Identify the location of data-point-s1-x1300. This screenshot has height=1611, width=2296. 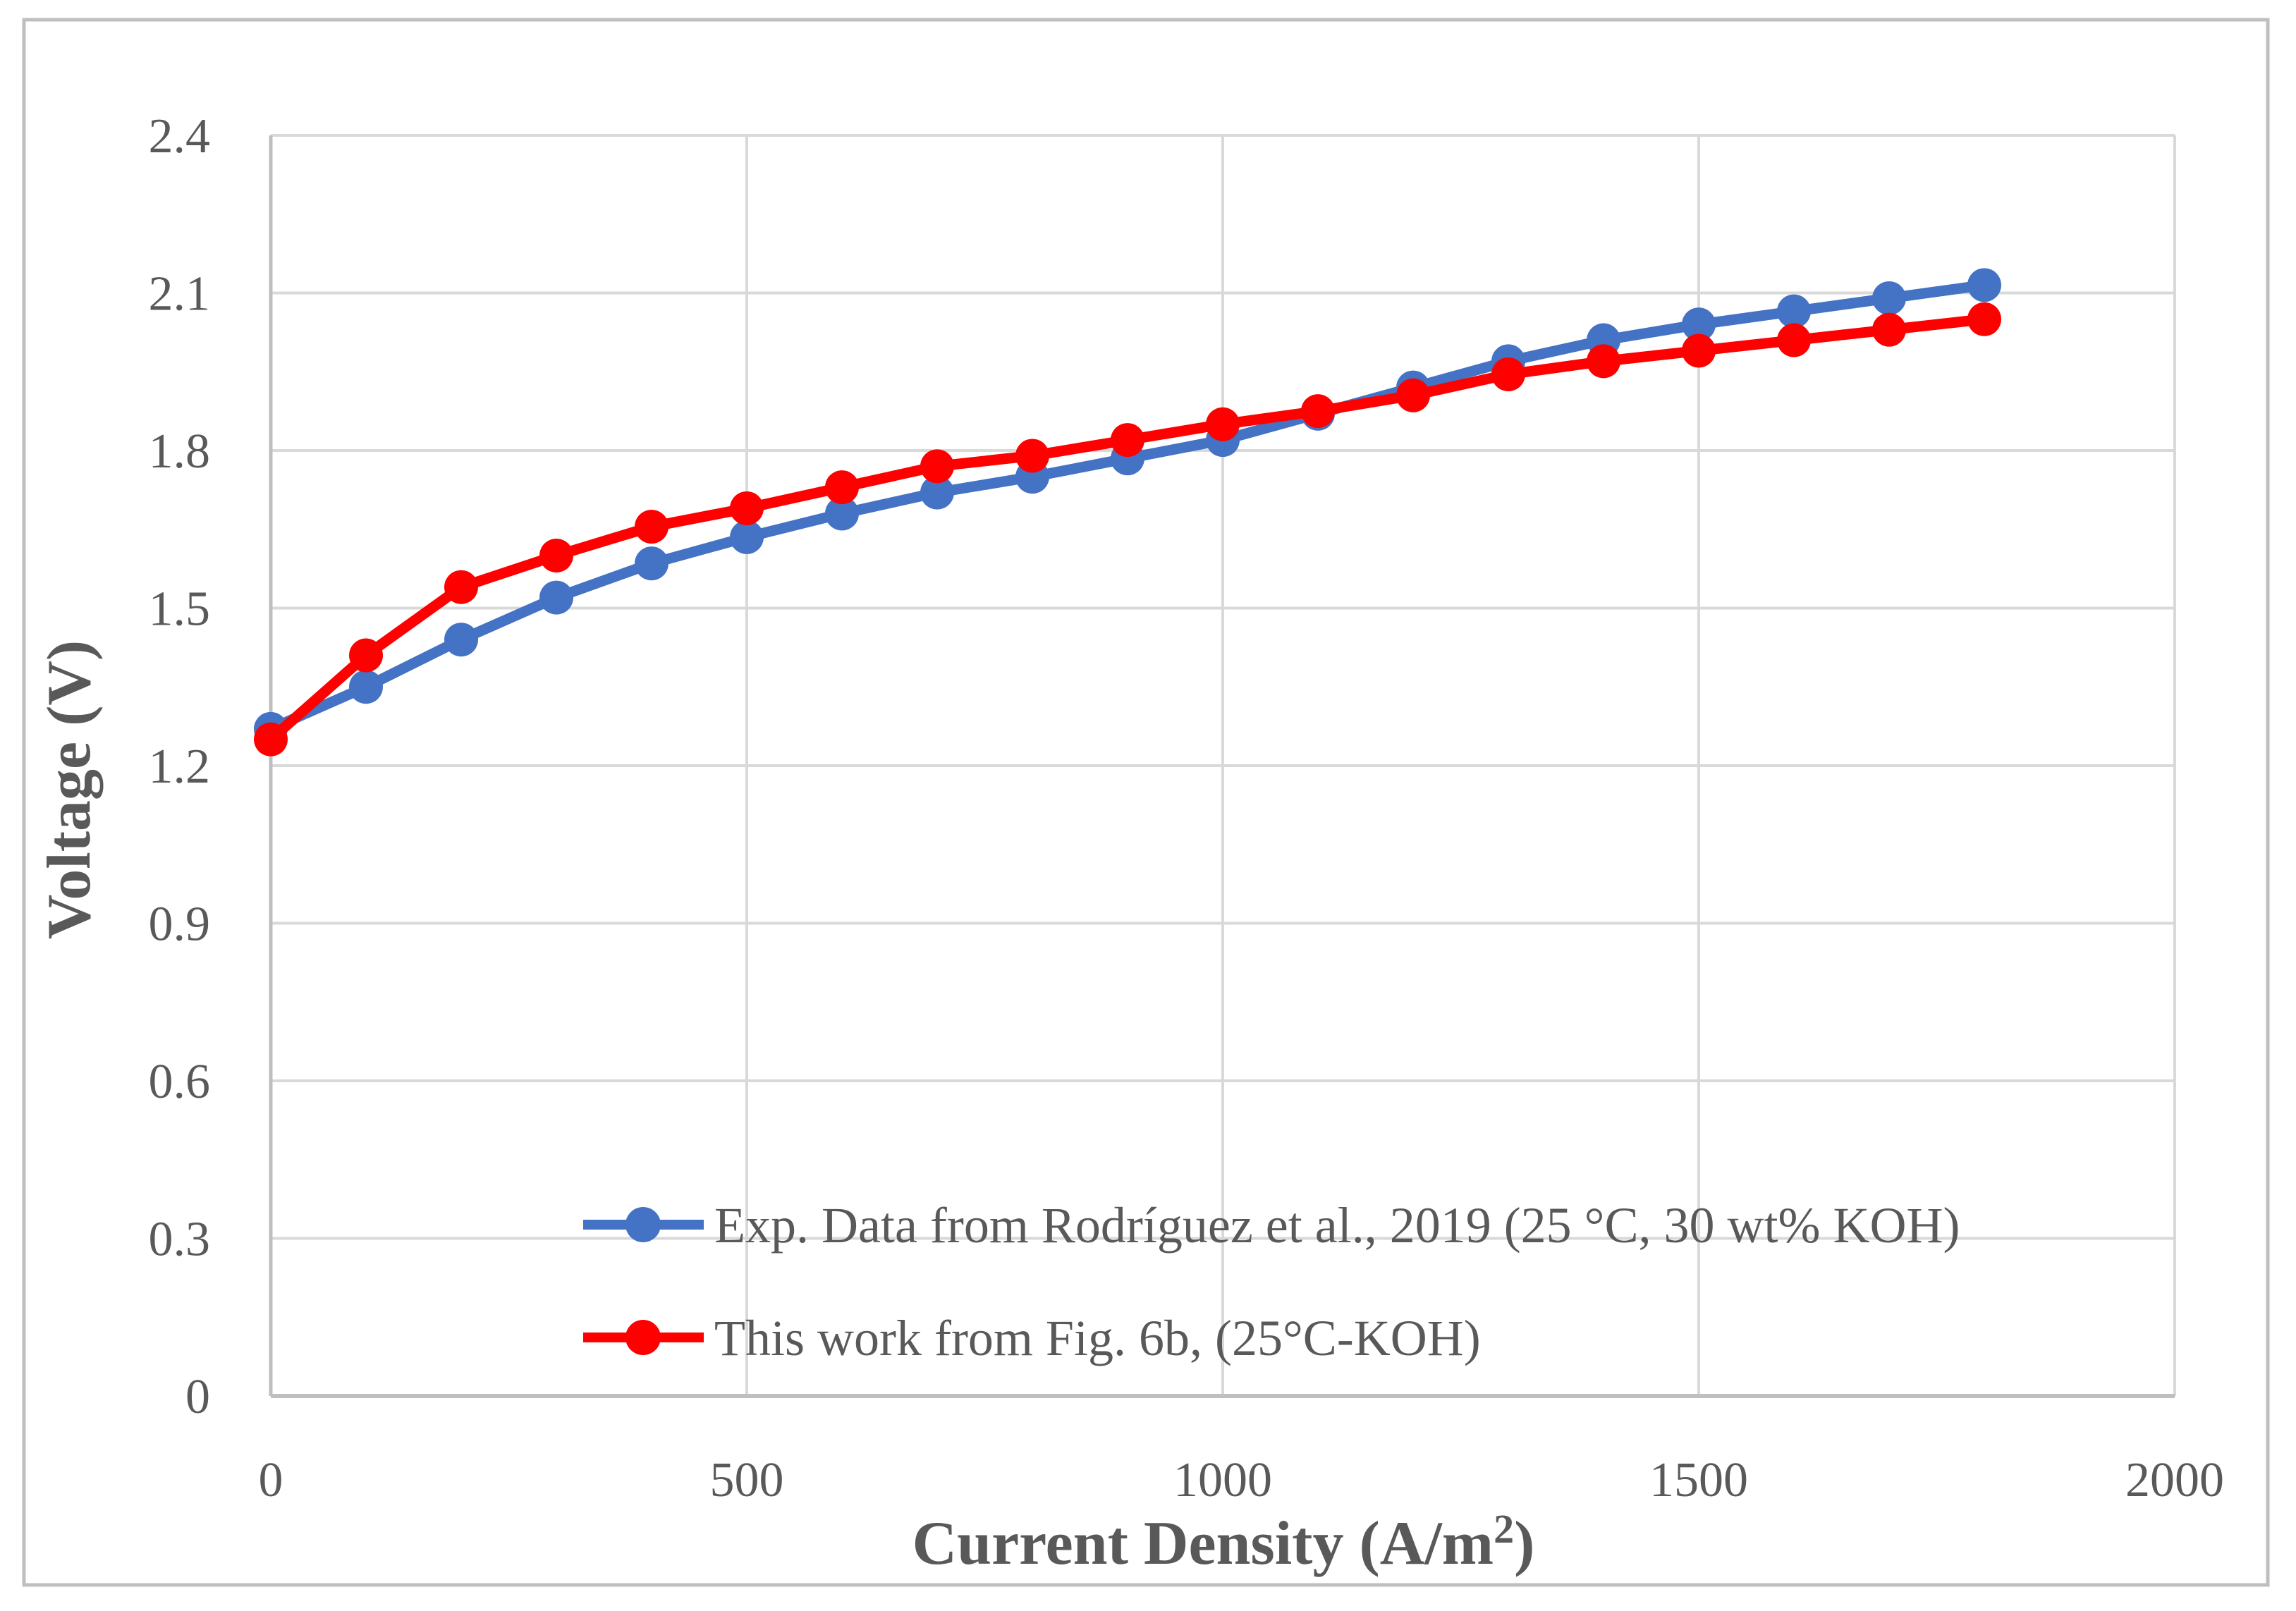
(1508, 374).